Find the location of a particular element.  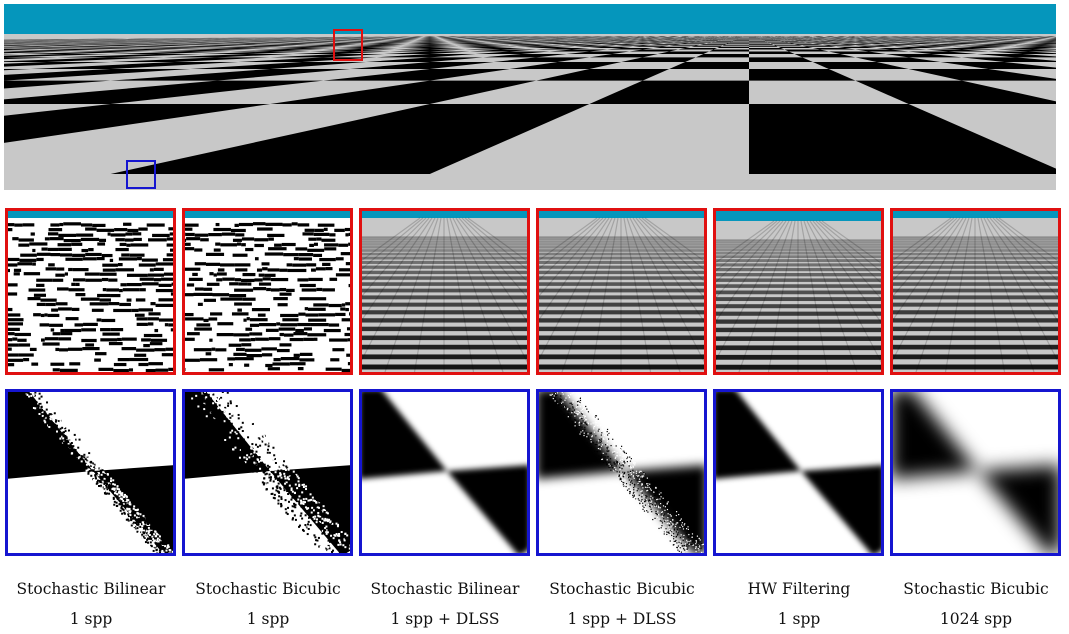

caption-4: Stochastic Bicubic 1 spp + DLSS is located at coordinates (622, 604).